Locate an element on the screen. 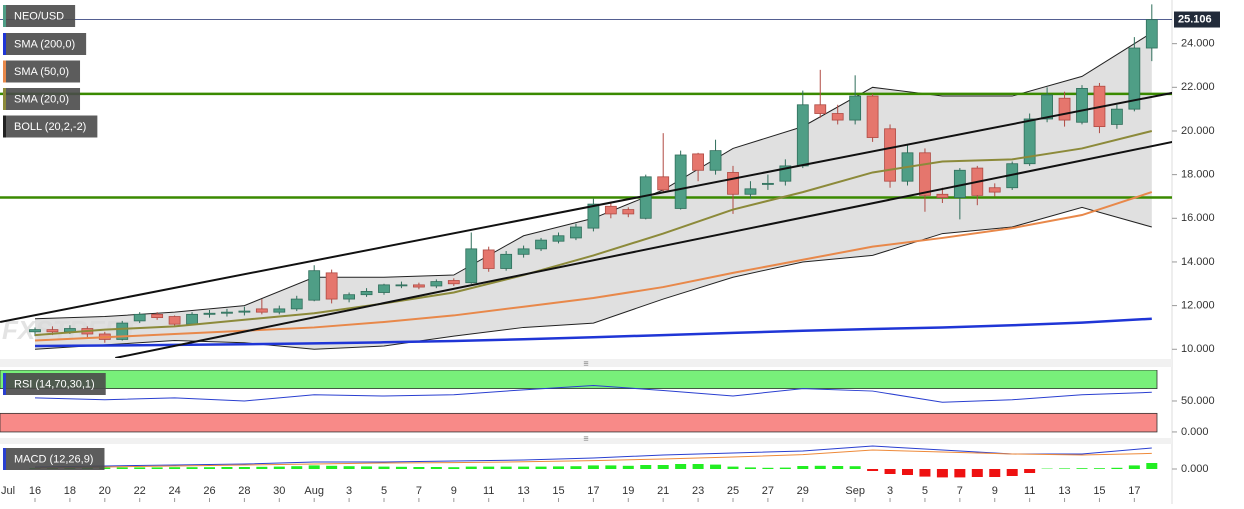  y-tick-label: 22.000 is located at coordinates (1198, 87).